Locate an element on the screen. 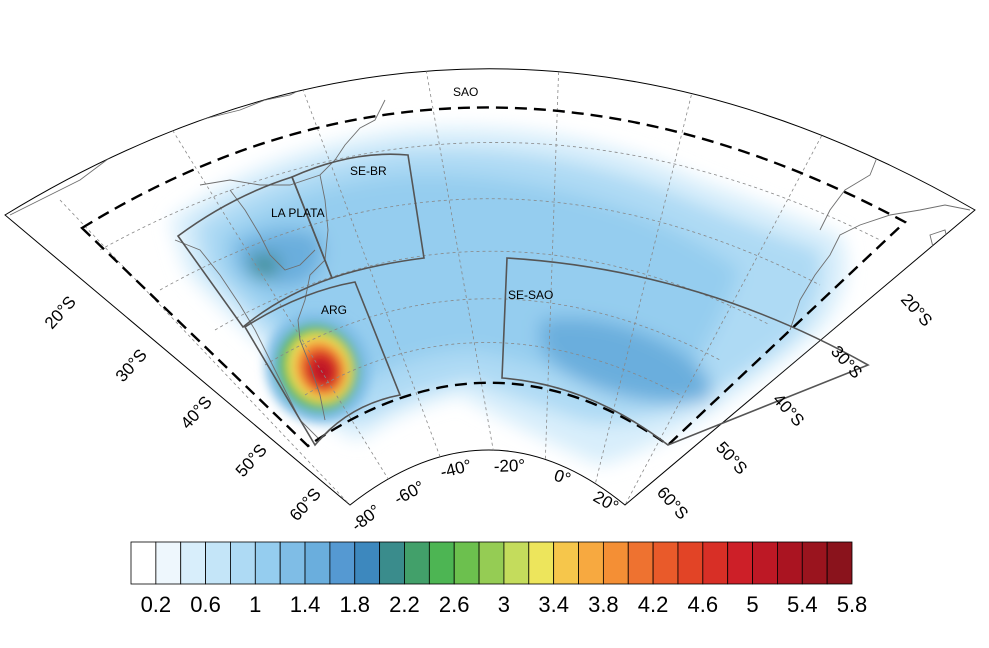 Image resolution: width=989 pixels, height=648 pixels. colorbar-tick-label: 3 is located at coordinates (504, 604).